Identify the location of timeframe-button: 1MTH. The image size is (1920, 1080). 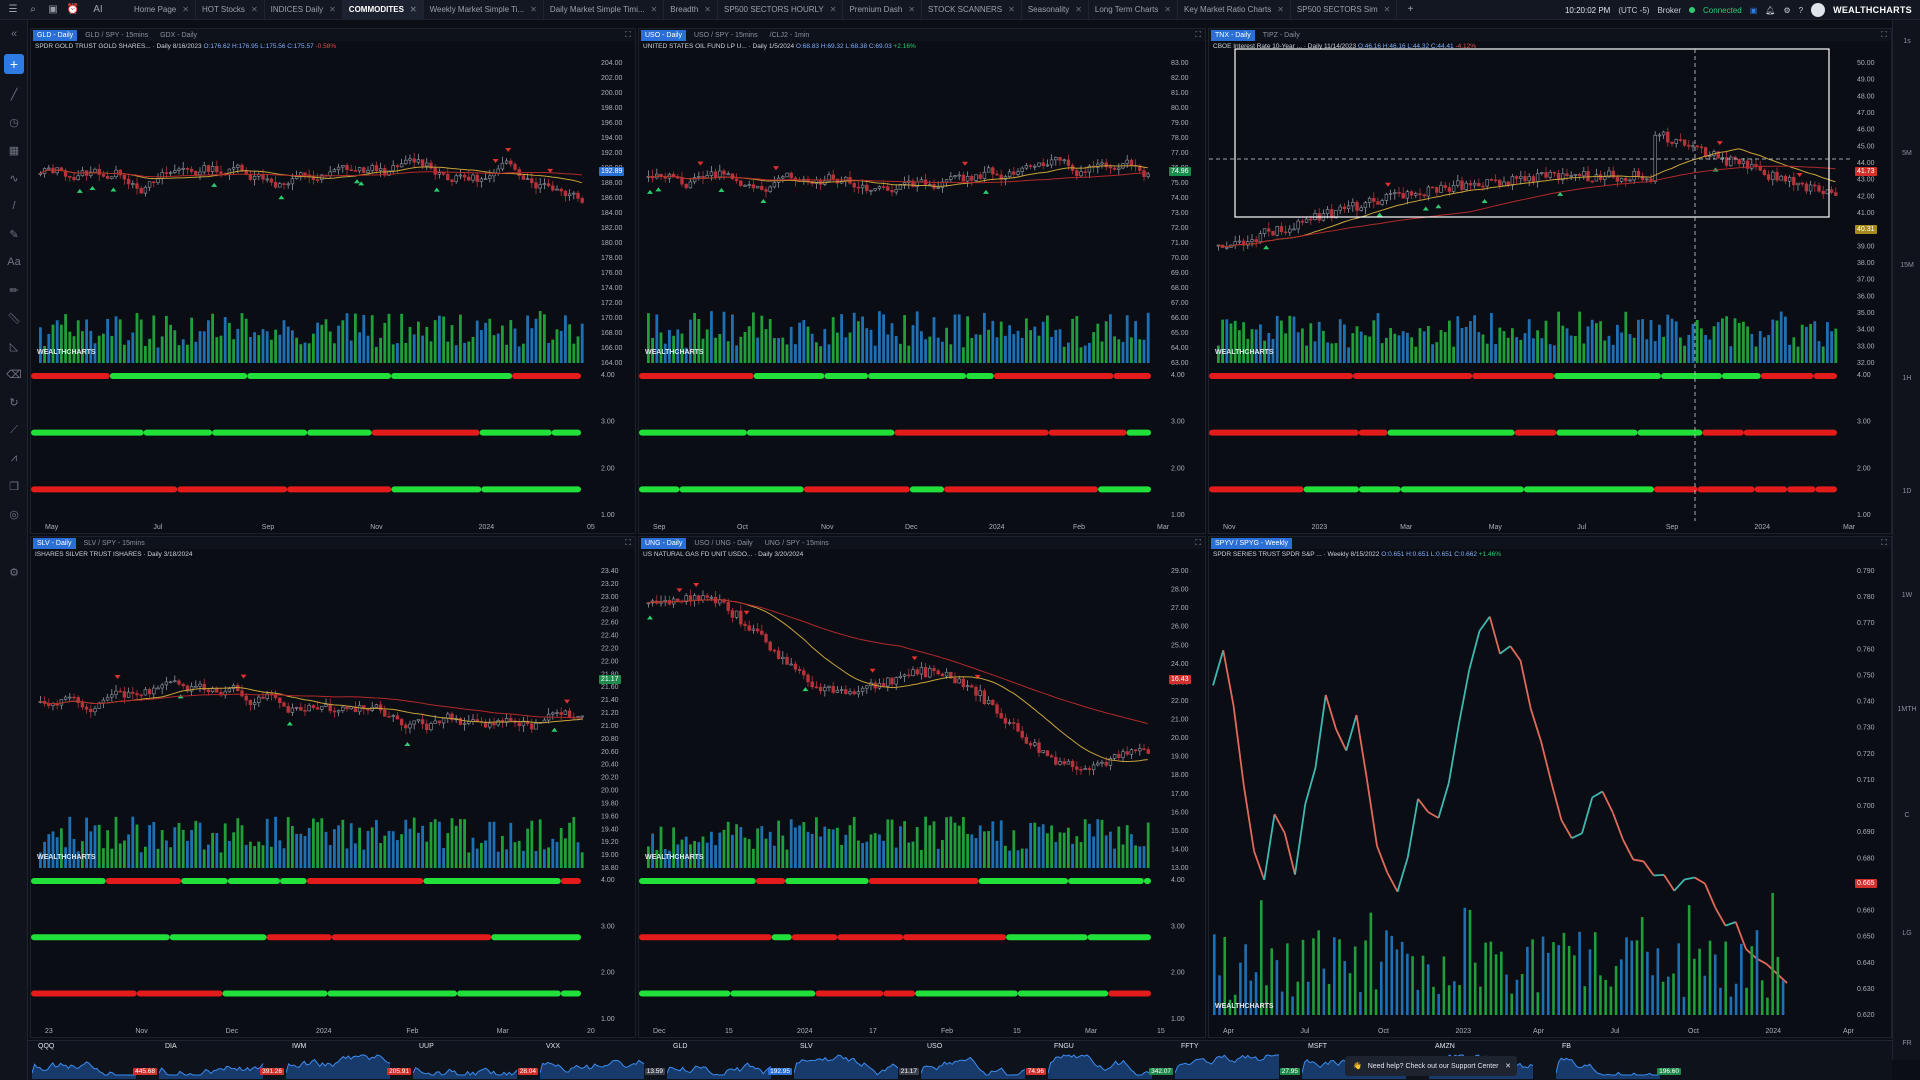
(1907, 709).